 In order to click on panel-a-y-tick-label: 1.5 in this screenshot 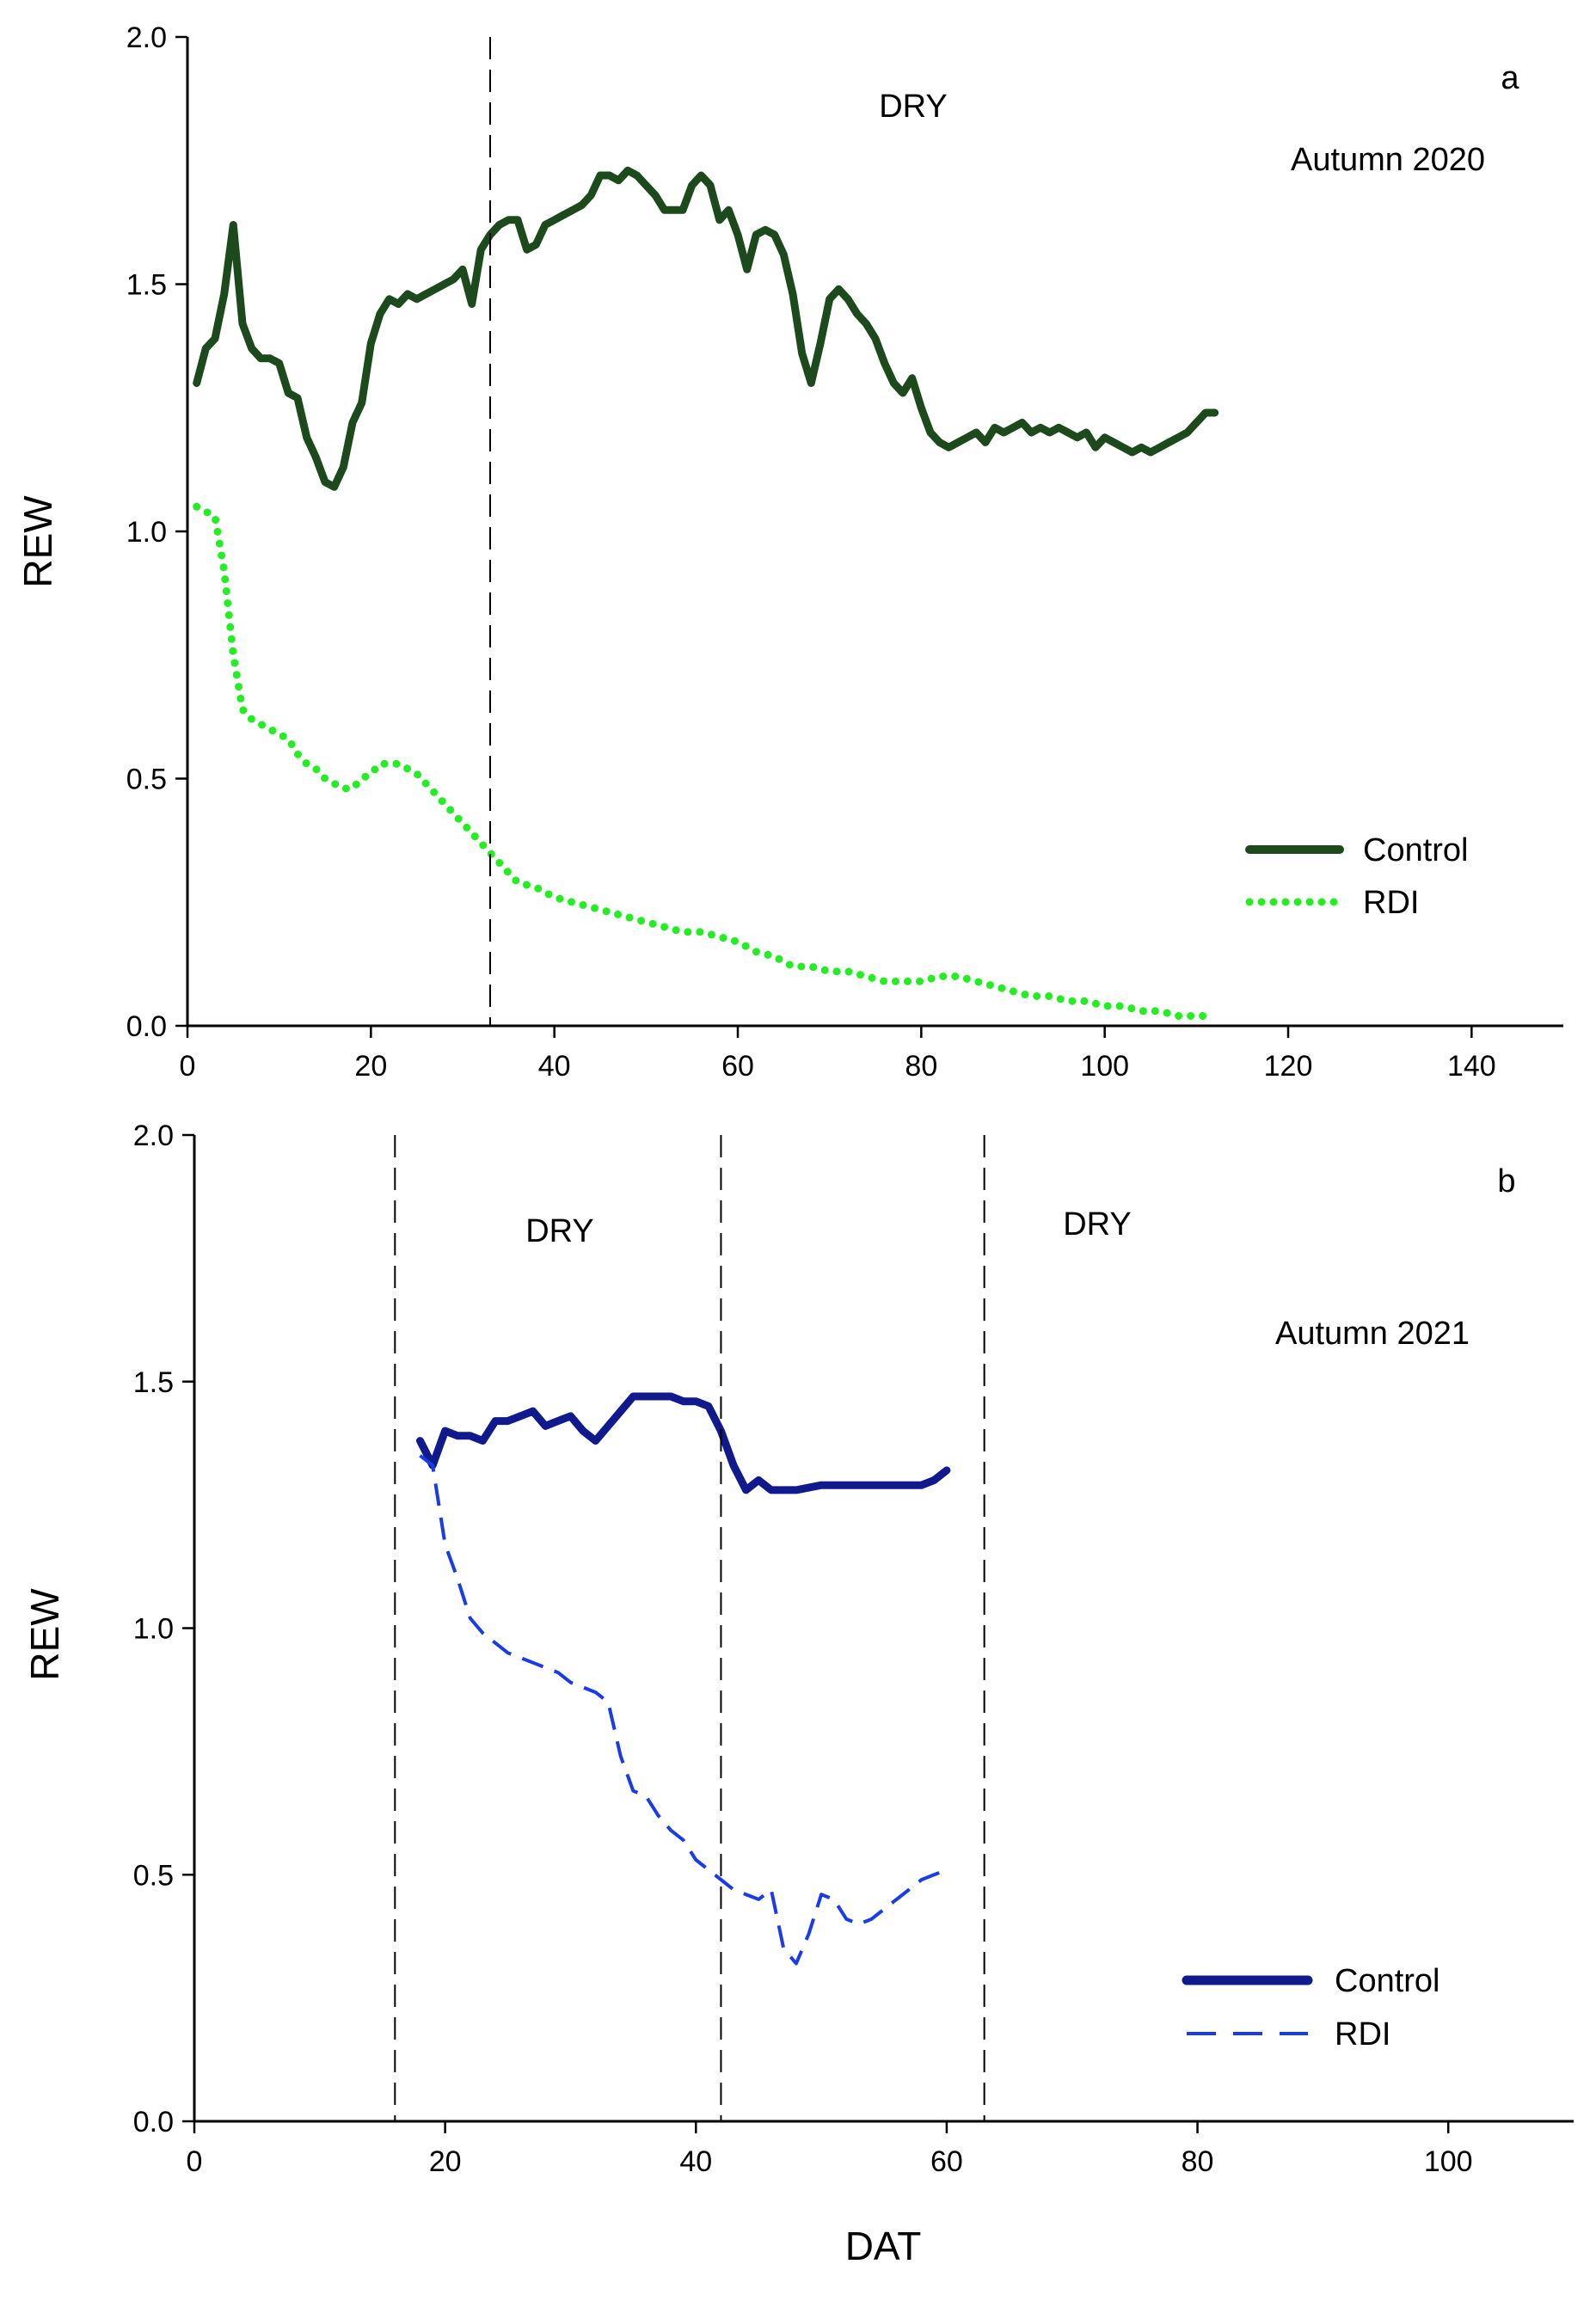, I will do `click(146, 285)`.